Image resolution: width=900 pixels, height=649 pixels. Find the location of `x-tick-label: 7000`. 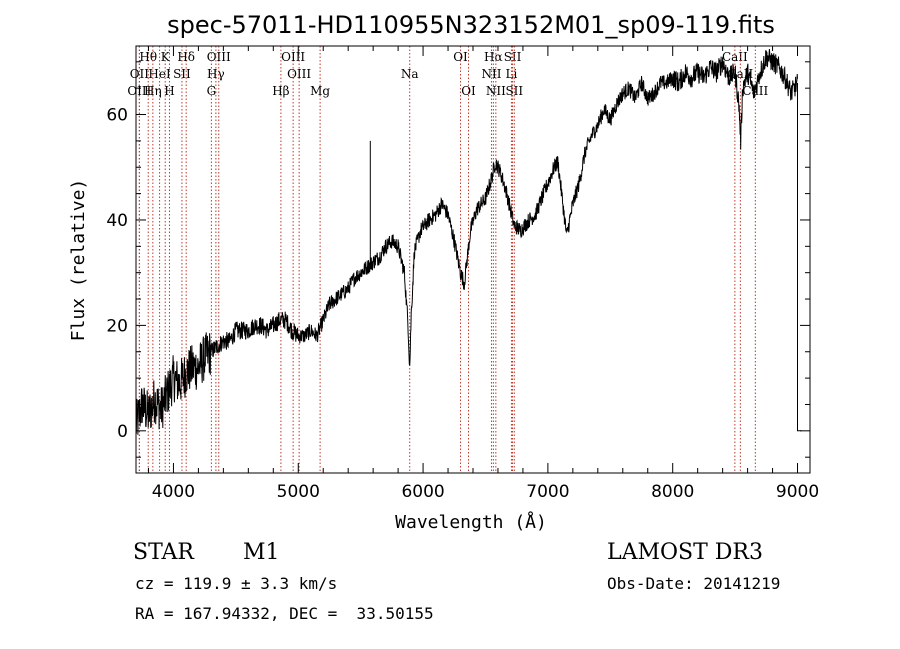

x-tick-label: 7000 is located at coordinates (547, 492).